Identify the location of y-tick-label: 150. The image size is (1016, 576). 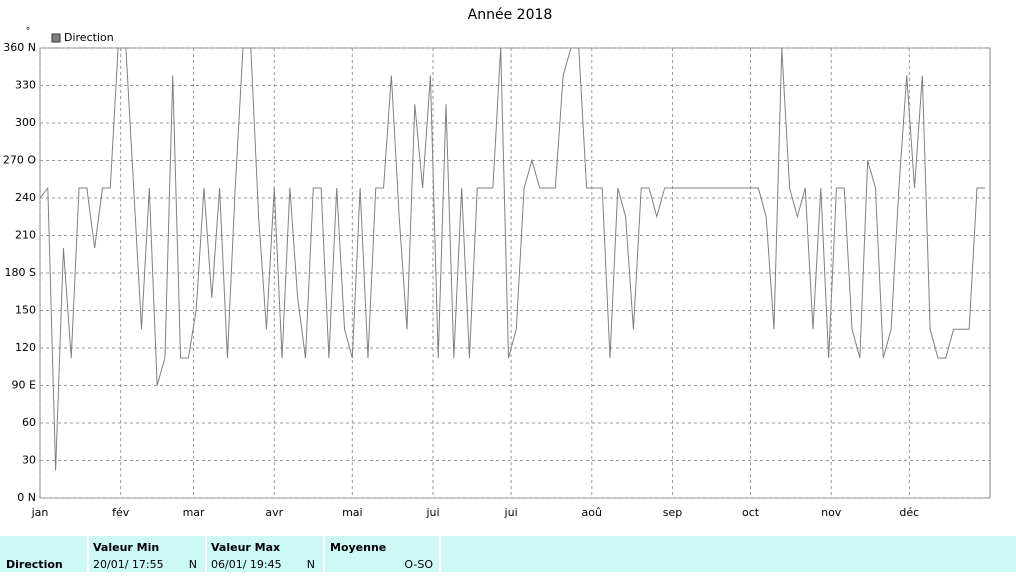
(25, 310).